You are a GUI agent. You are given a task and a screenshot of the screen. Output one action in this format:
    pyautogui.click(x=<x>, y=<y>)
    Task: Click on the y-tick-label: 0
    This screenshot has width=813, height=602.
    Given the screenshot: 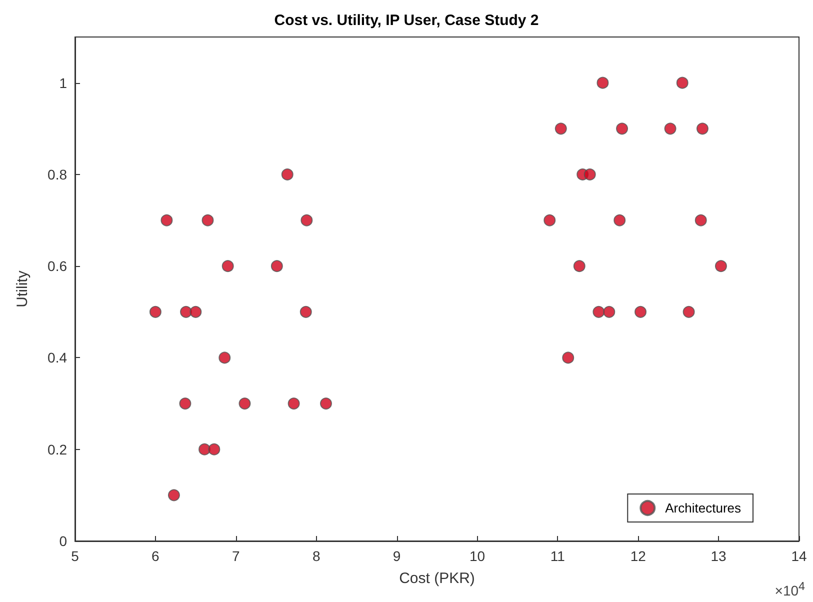 What is the action you would take?
    pyautogui.click(x=63, y=541)
    